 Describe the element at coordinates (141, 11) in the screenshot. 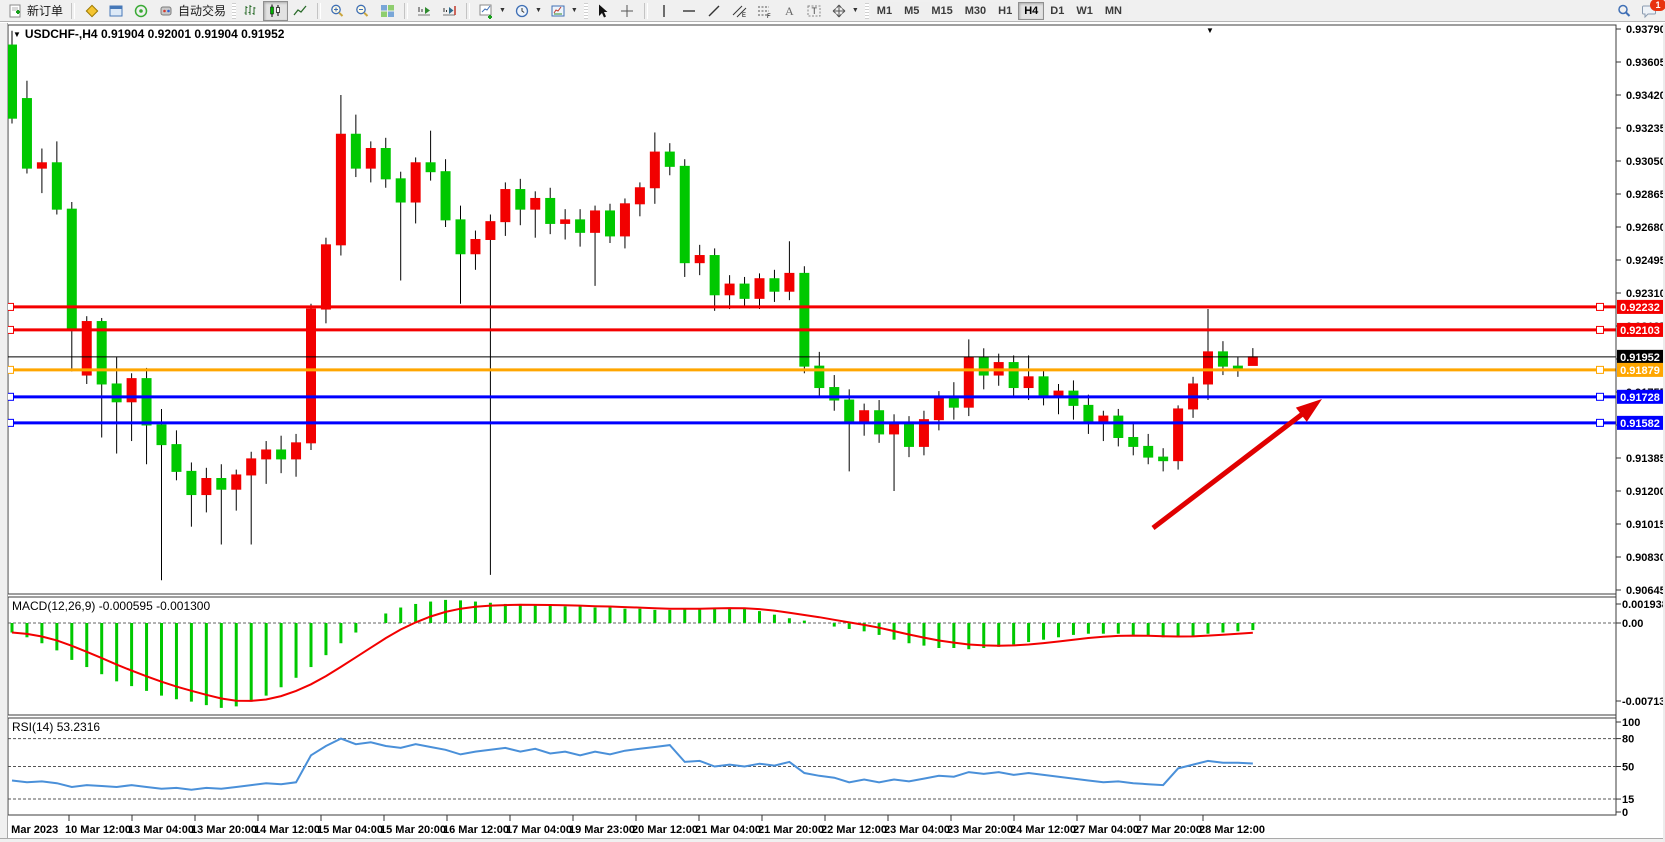

I see `signal-button` at that location.